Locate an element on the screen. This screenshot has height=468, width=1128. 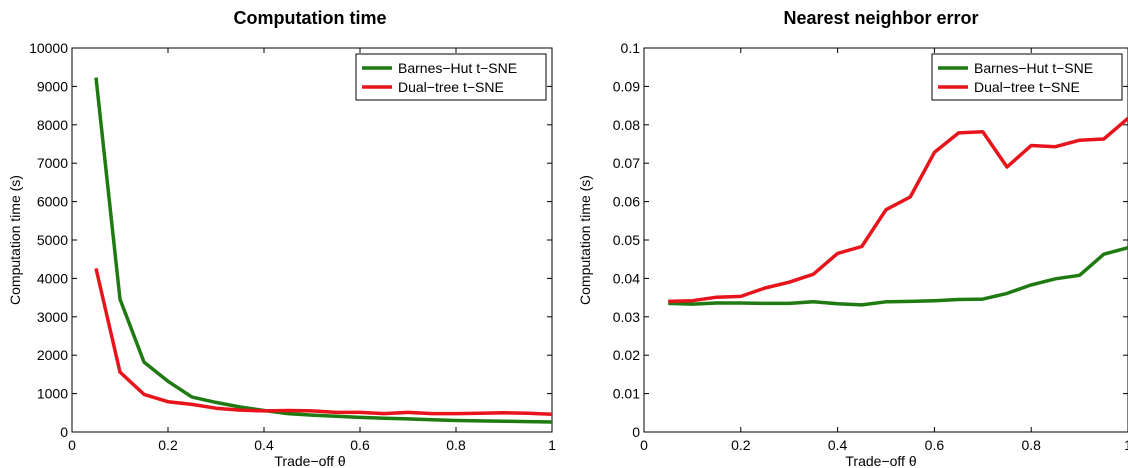
chart-title: Nearest neighbor error is located at coordinates (880, 18).